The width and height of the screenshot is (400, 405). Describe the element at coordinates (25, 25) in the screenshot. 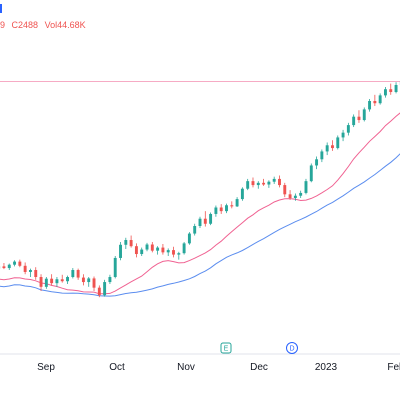

I see `legend-close: C2488` at that location.